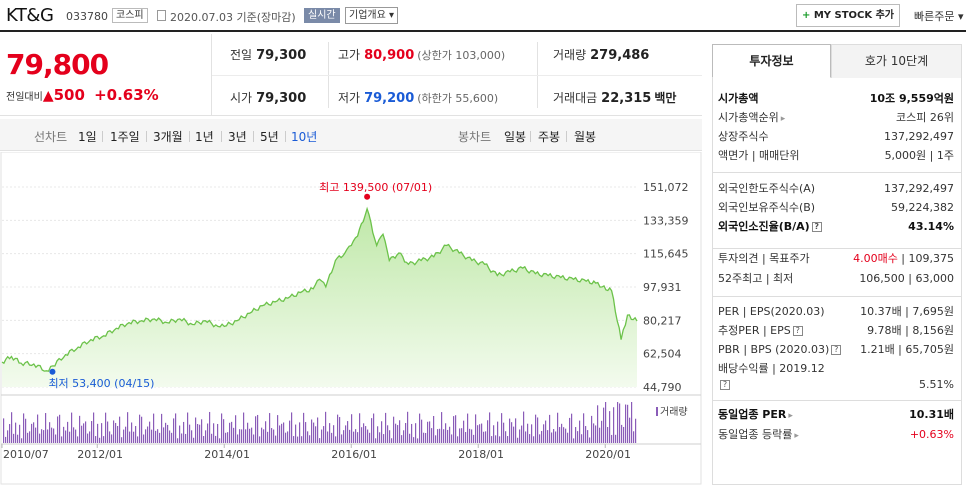 The image size is (966, 485). What do you see at coordinates (161, 15) in the screenshot?
I see `calendar-icon` at bounding box center [161, 15].